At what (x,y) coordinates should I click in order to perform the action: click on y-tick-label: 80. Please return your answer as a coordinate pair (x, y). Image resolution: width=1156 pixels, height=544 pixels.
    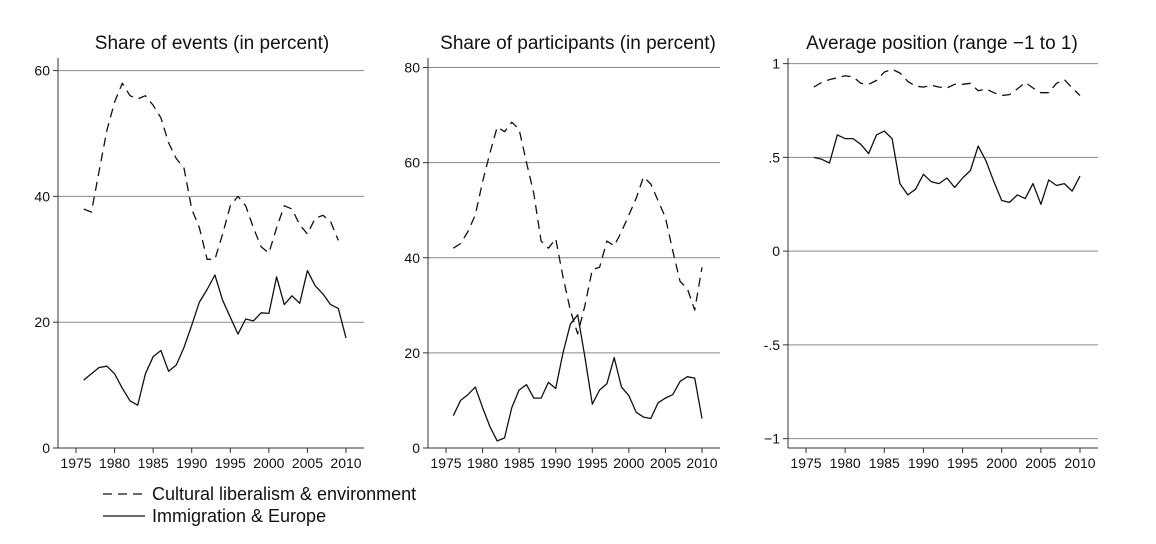
    Looking at the image, I should click on (412, 68).